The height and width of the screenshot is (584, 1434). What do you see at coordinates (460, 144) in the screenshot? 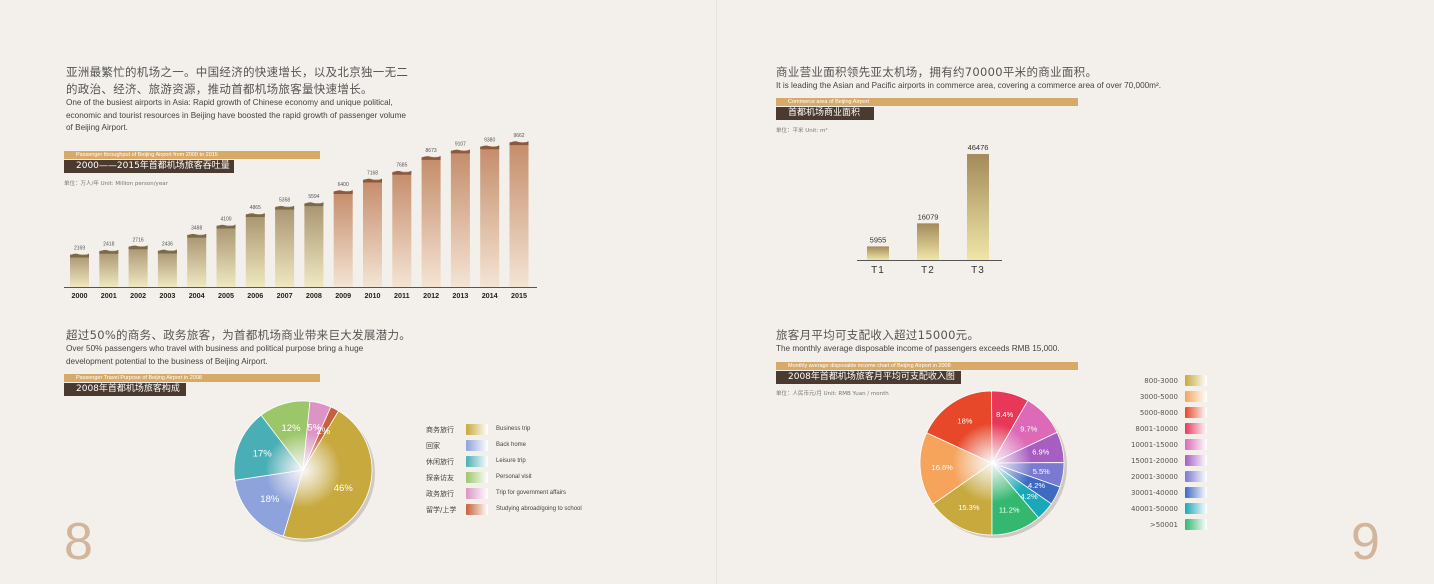
I see `throughput-value-2013: 9107` at bounding box center [460, 144].